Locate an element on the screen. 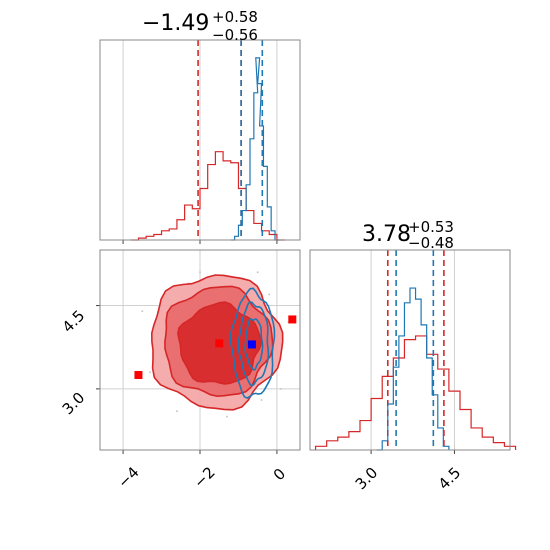  tick-label-bl-y-0: 3.0 is located at coordinates (74, 404).